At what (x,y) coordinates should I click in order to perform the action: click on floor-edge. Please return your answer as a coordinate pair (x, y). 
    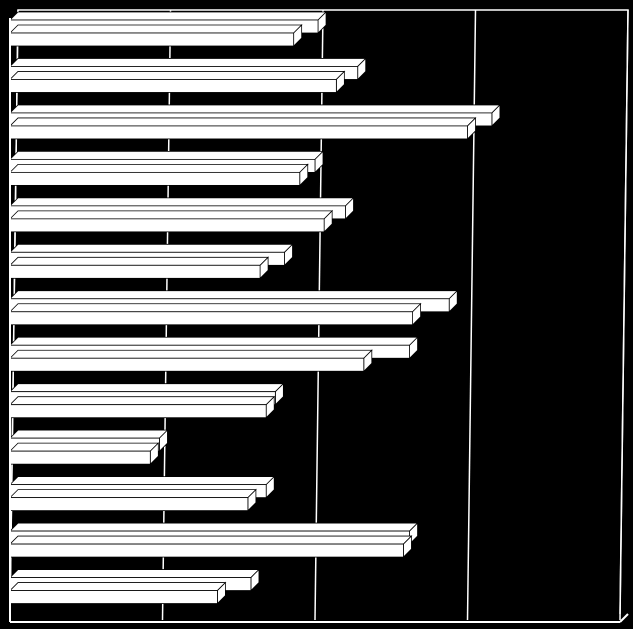
    Looking at the image, I should click on (624, 618).